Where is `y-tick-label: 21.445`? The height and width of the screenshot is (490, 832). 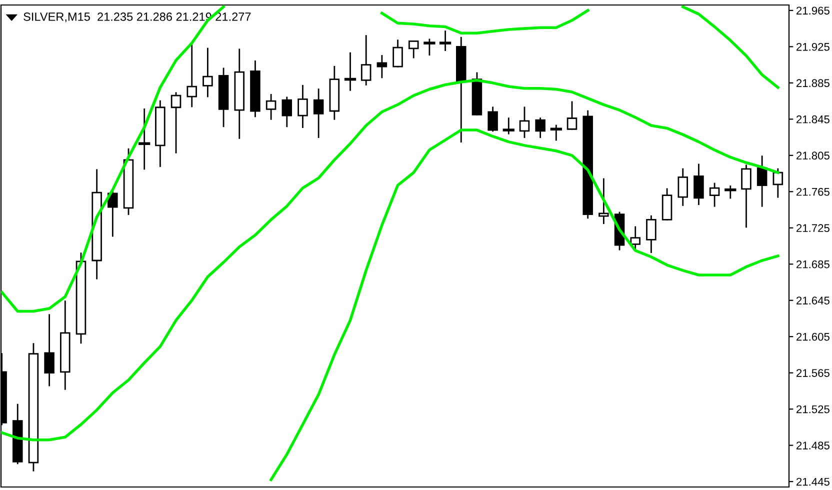 y-tick-label: 21.445 is located at coordinates (813, 482).